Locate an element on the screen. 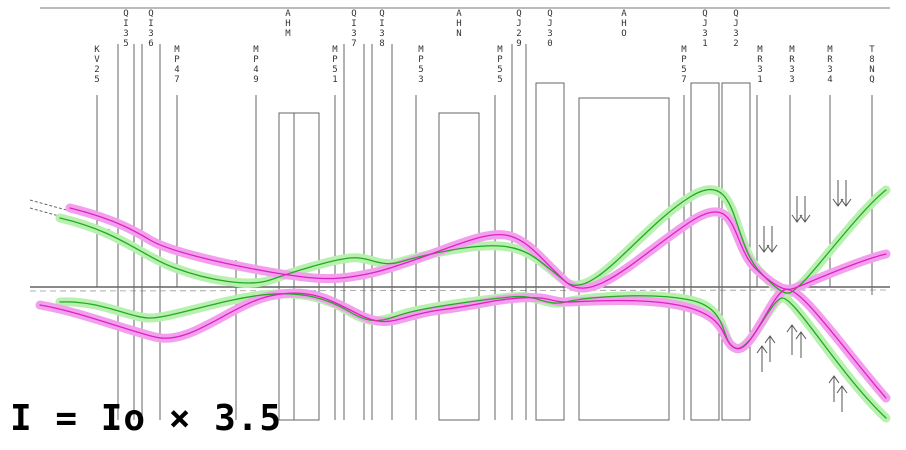 The height and width of the screenshot is (450, 906). quad-qj31 is located at coordinates (705, 251).